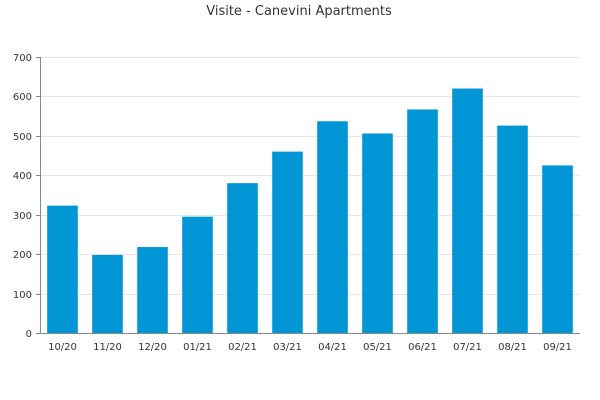 The image size is (600, 400). I want to click on x-tick-label: 06/21, so click(422, 347).